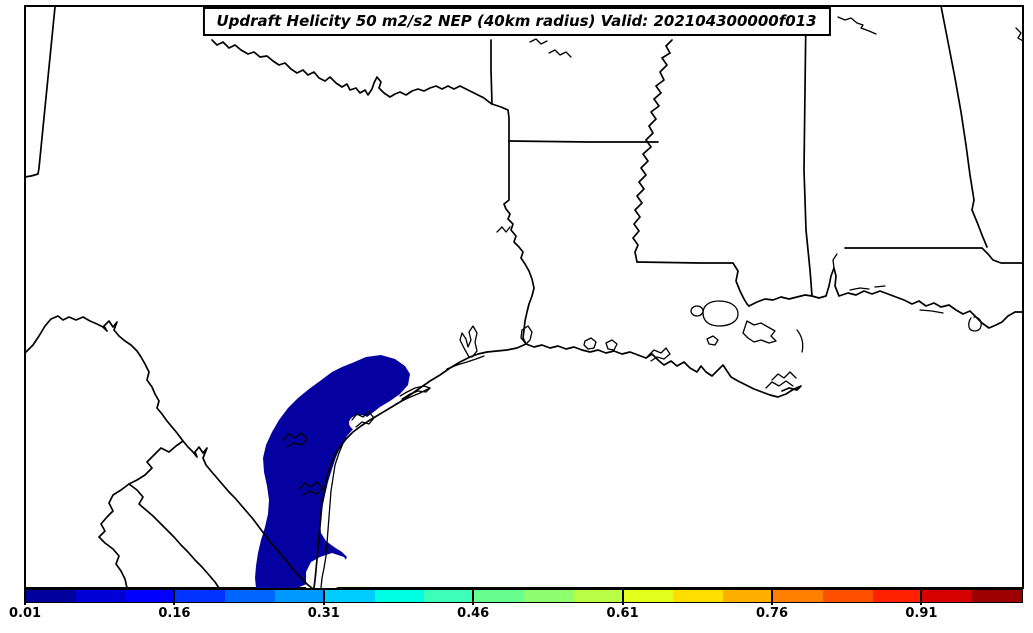 The height and width of the screenshot is (633, 1033). I want to click on chandeleur-islands, so click(800, 341).